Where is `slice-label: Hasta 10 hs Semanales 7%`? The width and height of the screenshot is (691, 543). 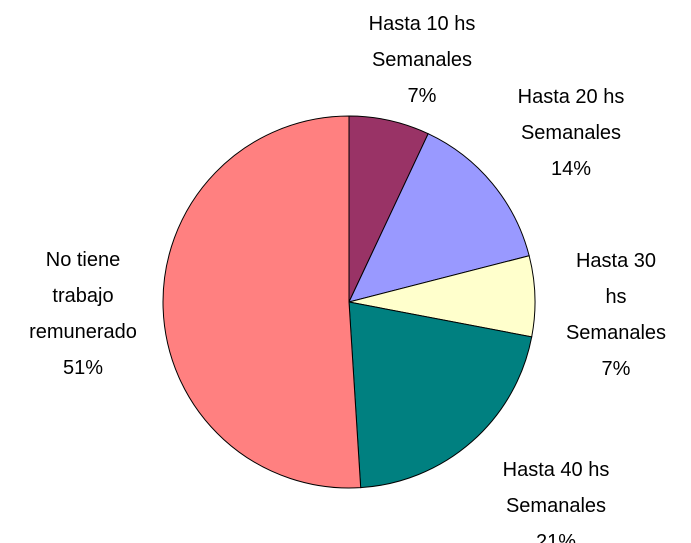
slice-label: Hasta 10 hs Semanales 7% is located at coordinates (422, 60).